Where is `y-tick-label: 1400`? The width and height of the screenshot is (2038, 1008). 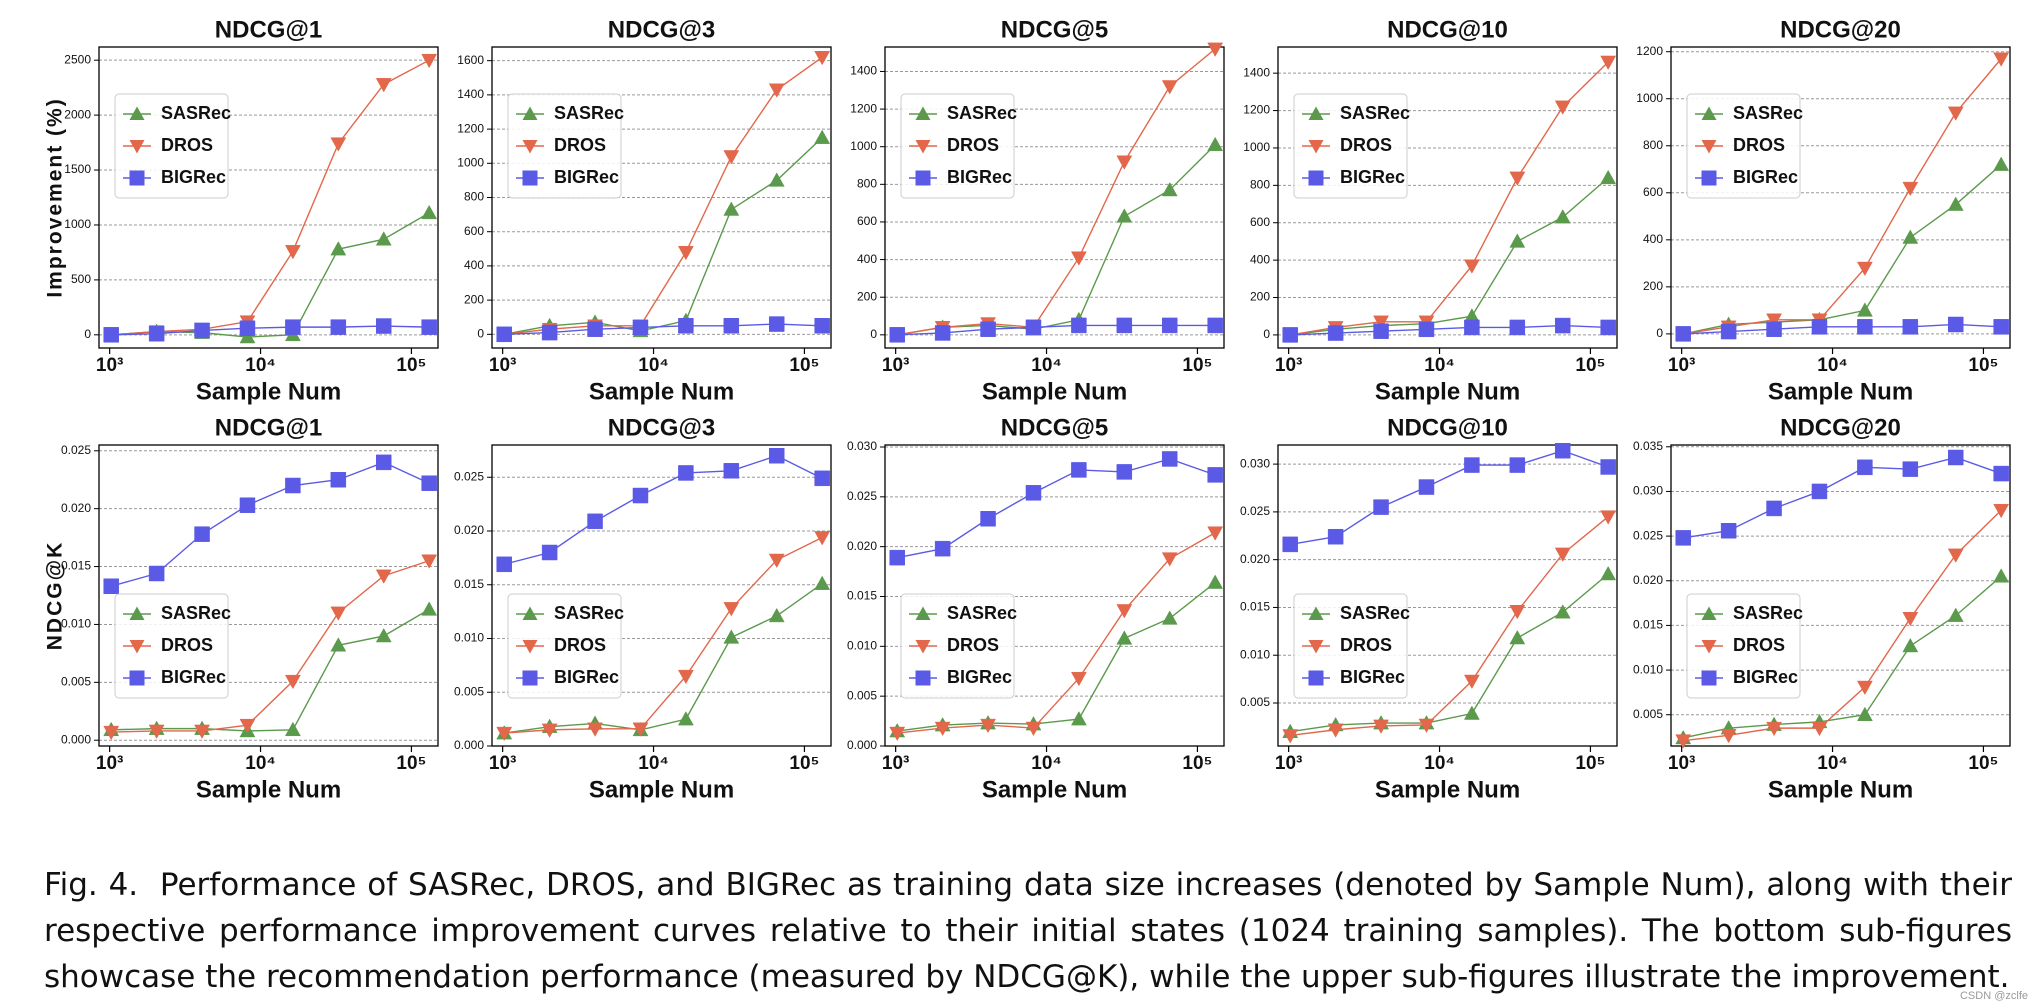
y-tick-label: 1400 is located at coordinates (1256, 72).